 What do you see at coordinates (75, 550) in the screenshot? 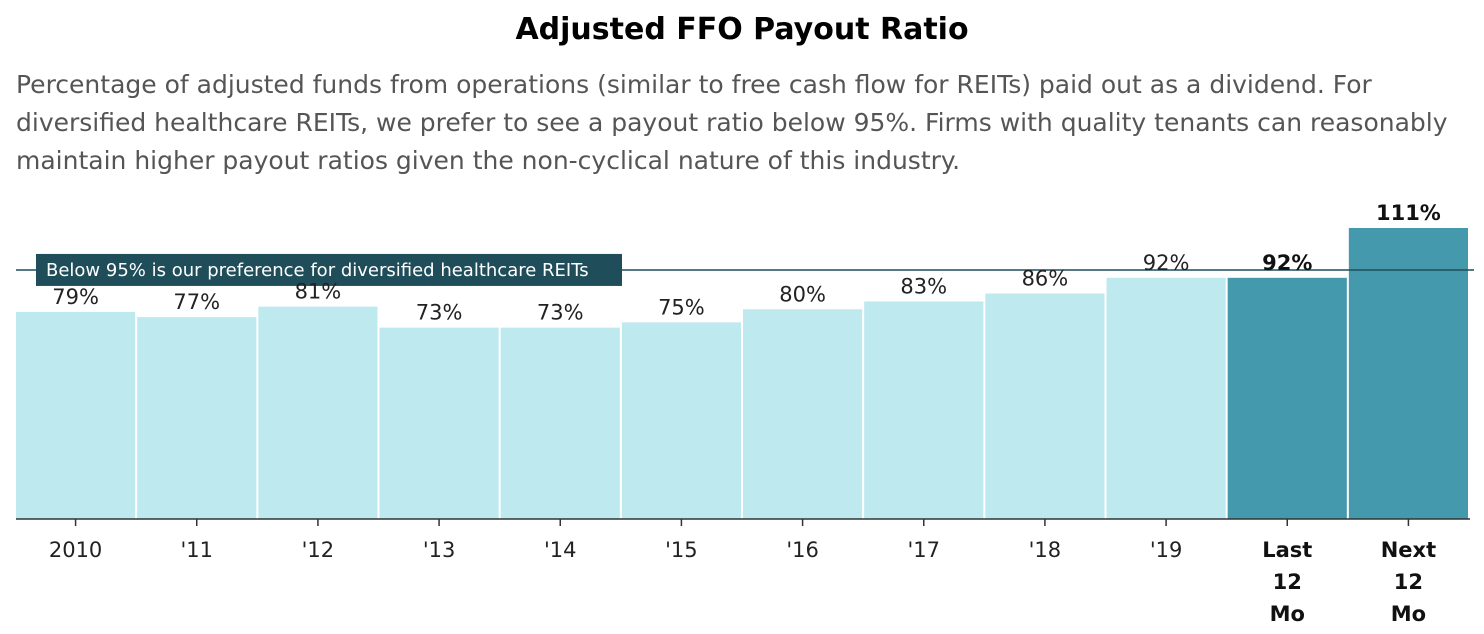
I see `x-tick-label-0: 2010` at bounding box center [75, 550].